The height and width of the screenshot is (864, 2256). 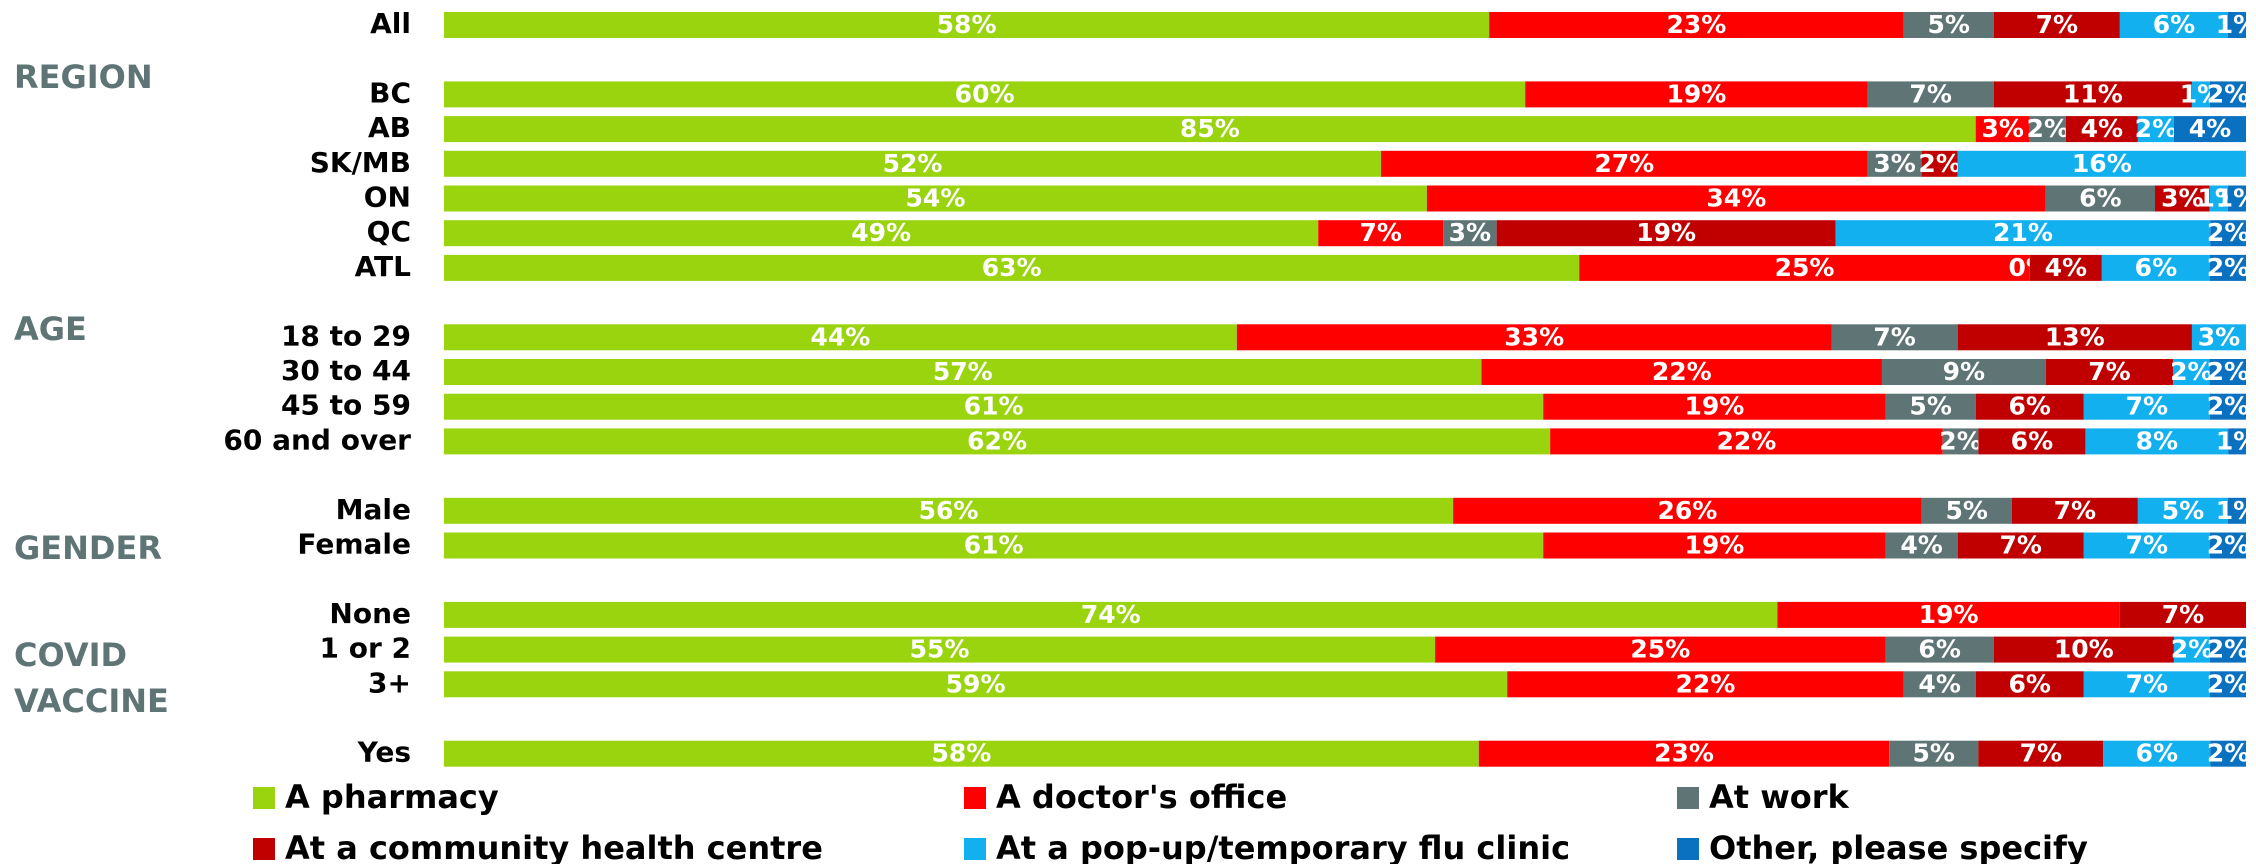 What do you see at coordinates (1805, 267) in the screenshot?
I see `data-label: 25%` at bounding box center [1805, 267].